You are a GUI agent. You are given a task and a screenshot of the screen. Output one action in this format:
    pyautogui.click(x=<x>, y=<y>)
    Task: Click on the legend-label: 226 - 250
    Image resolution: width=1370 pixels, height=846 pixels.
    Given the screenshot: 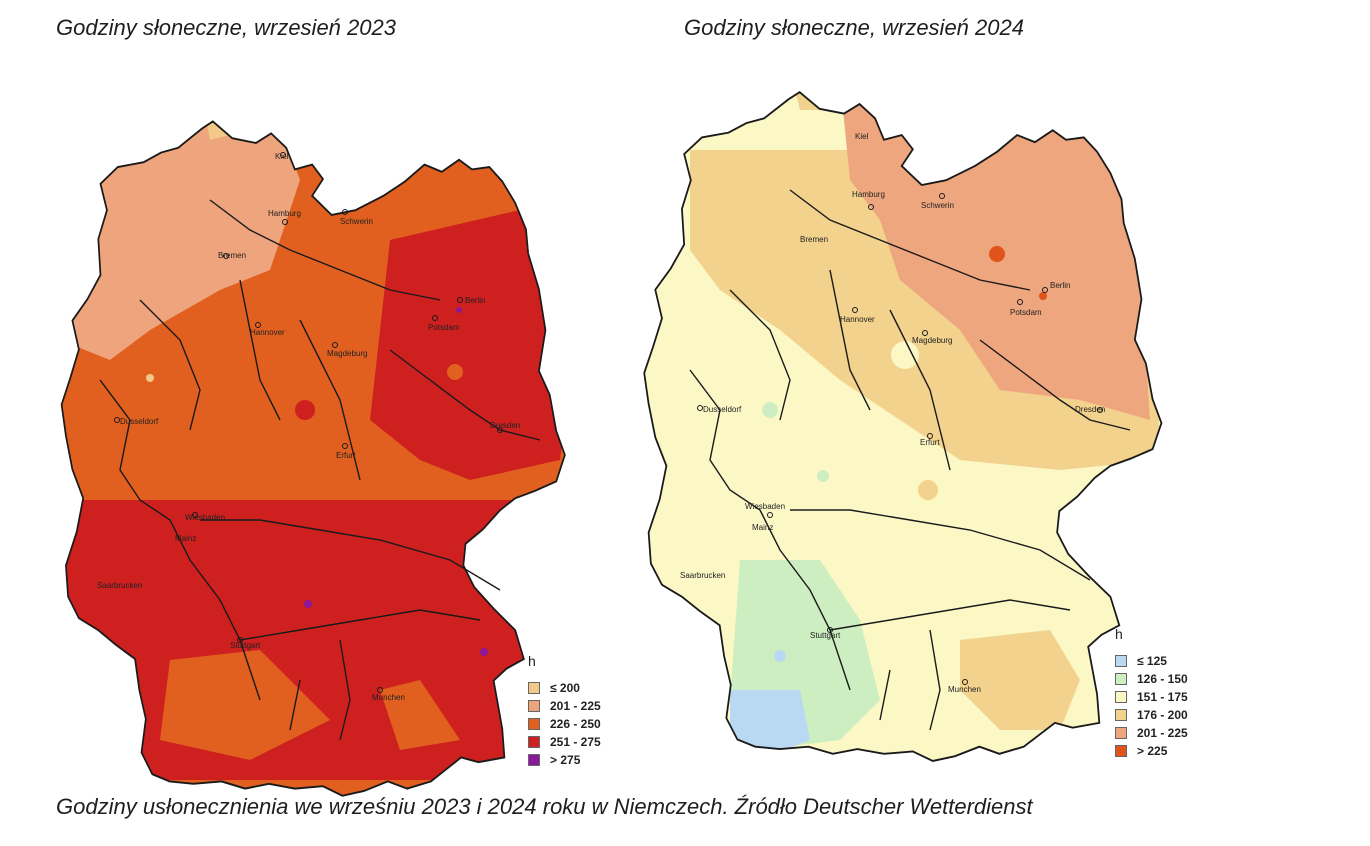 What is the action you would take?
    pyautogui.click(x=575, y=724)
    